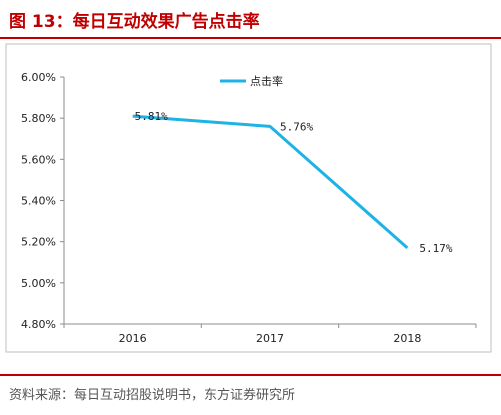 This screenshot has height=415, width=501. What do you see at coordinates (296, 126) in the screenshot?
I see `data-label: 5.76%` at bounding box center [296, 126].